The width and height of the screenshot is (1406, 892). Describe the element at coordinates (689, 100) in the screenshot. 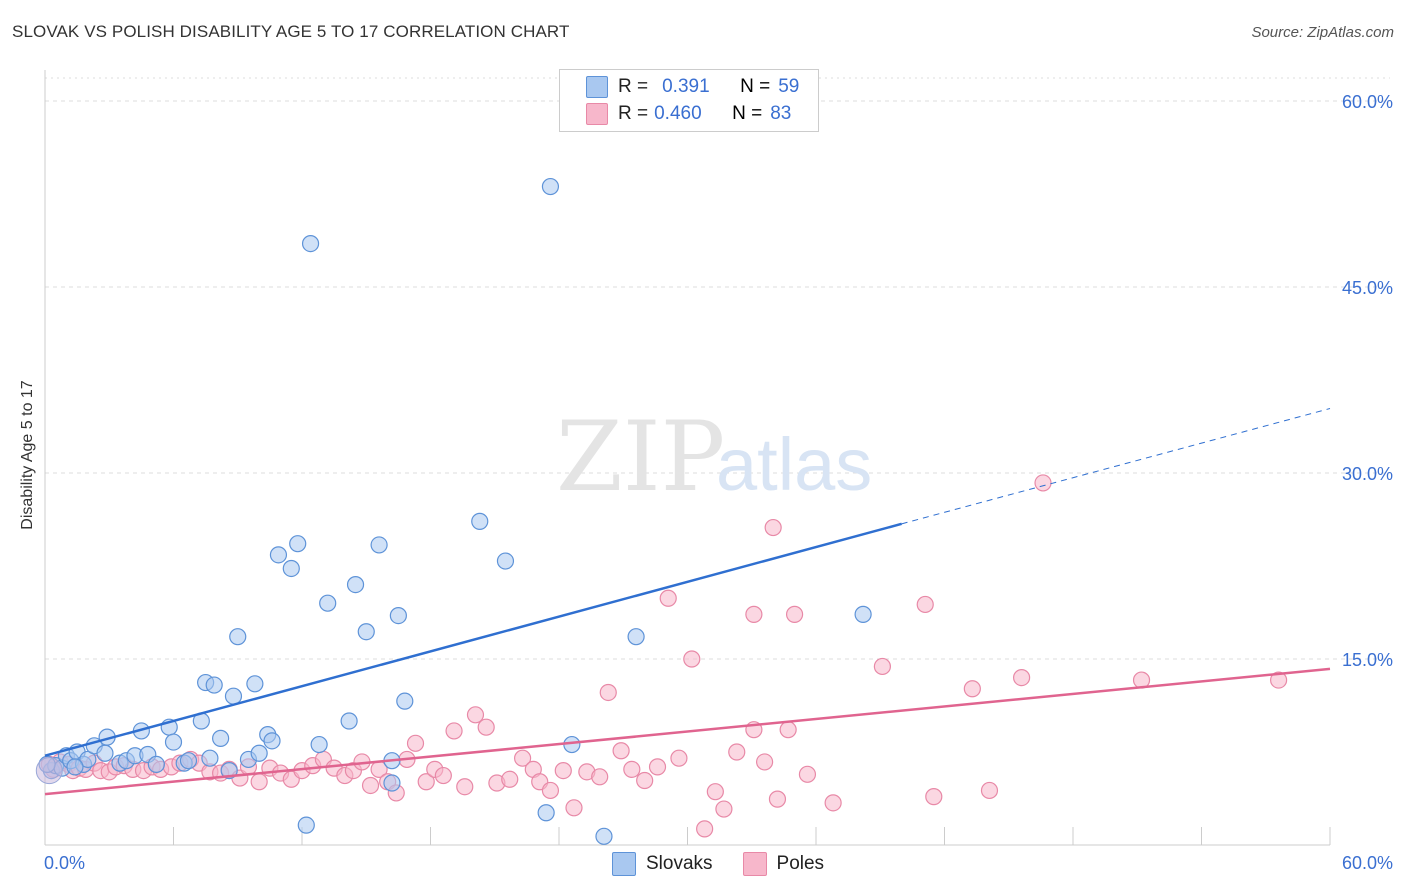

I see `legend: R = 0.391 N = 59 R = 0.460 N = 83` at that location.